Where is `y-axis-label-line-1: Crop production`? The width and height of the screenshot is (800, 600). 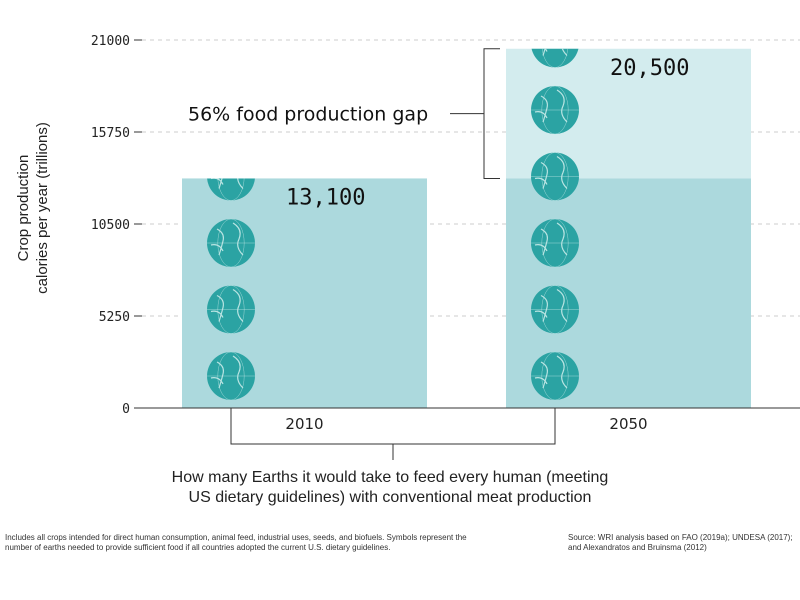 y-axis-label-line-1: Crop production is located at coordinates (23, 208).